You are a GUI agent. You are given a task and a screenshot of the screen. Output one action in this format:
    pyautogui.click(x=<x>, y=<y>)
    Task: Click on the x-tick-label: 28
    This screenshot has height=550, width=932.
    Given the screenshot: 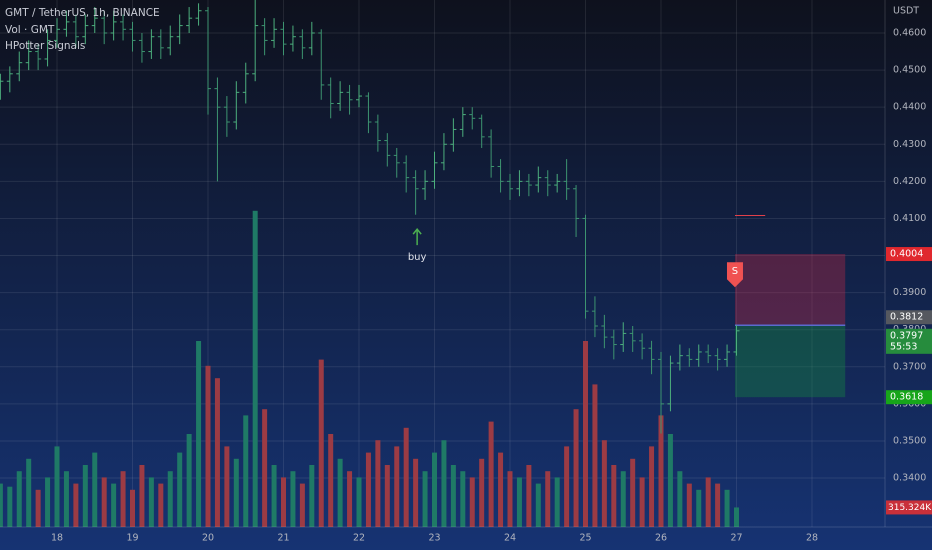 What is the action you would take?
    pyautogui.click(x=812, y=538)
    